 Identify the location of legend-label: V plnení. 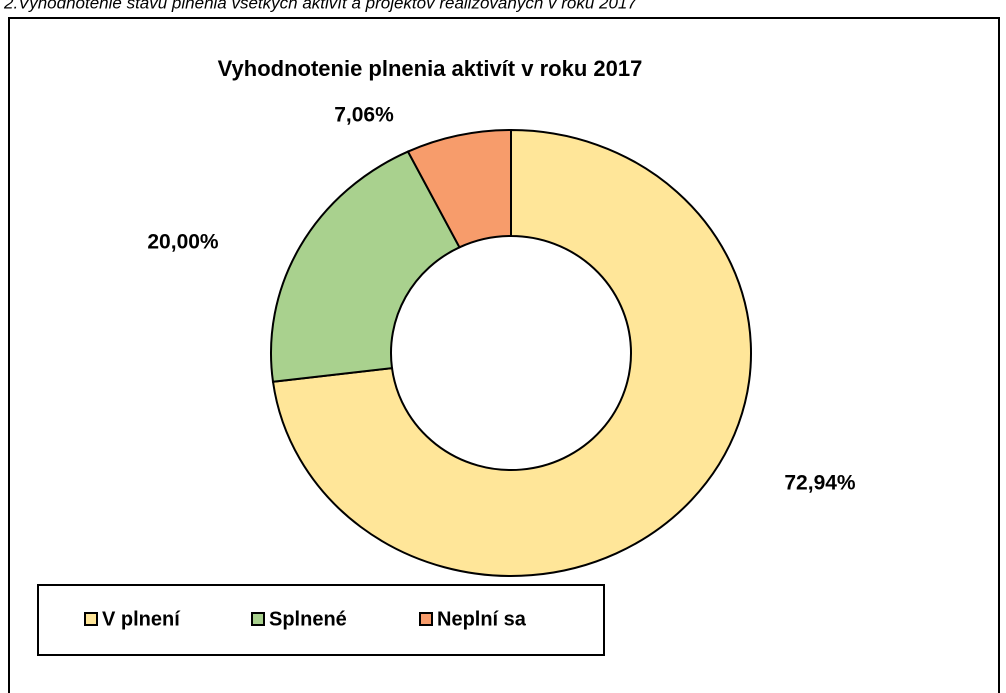
(141, 619).